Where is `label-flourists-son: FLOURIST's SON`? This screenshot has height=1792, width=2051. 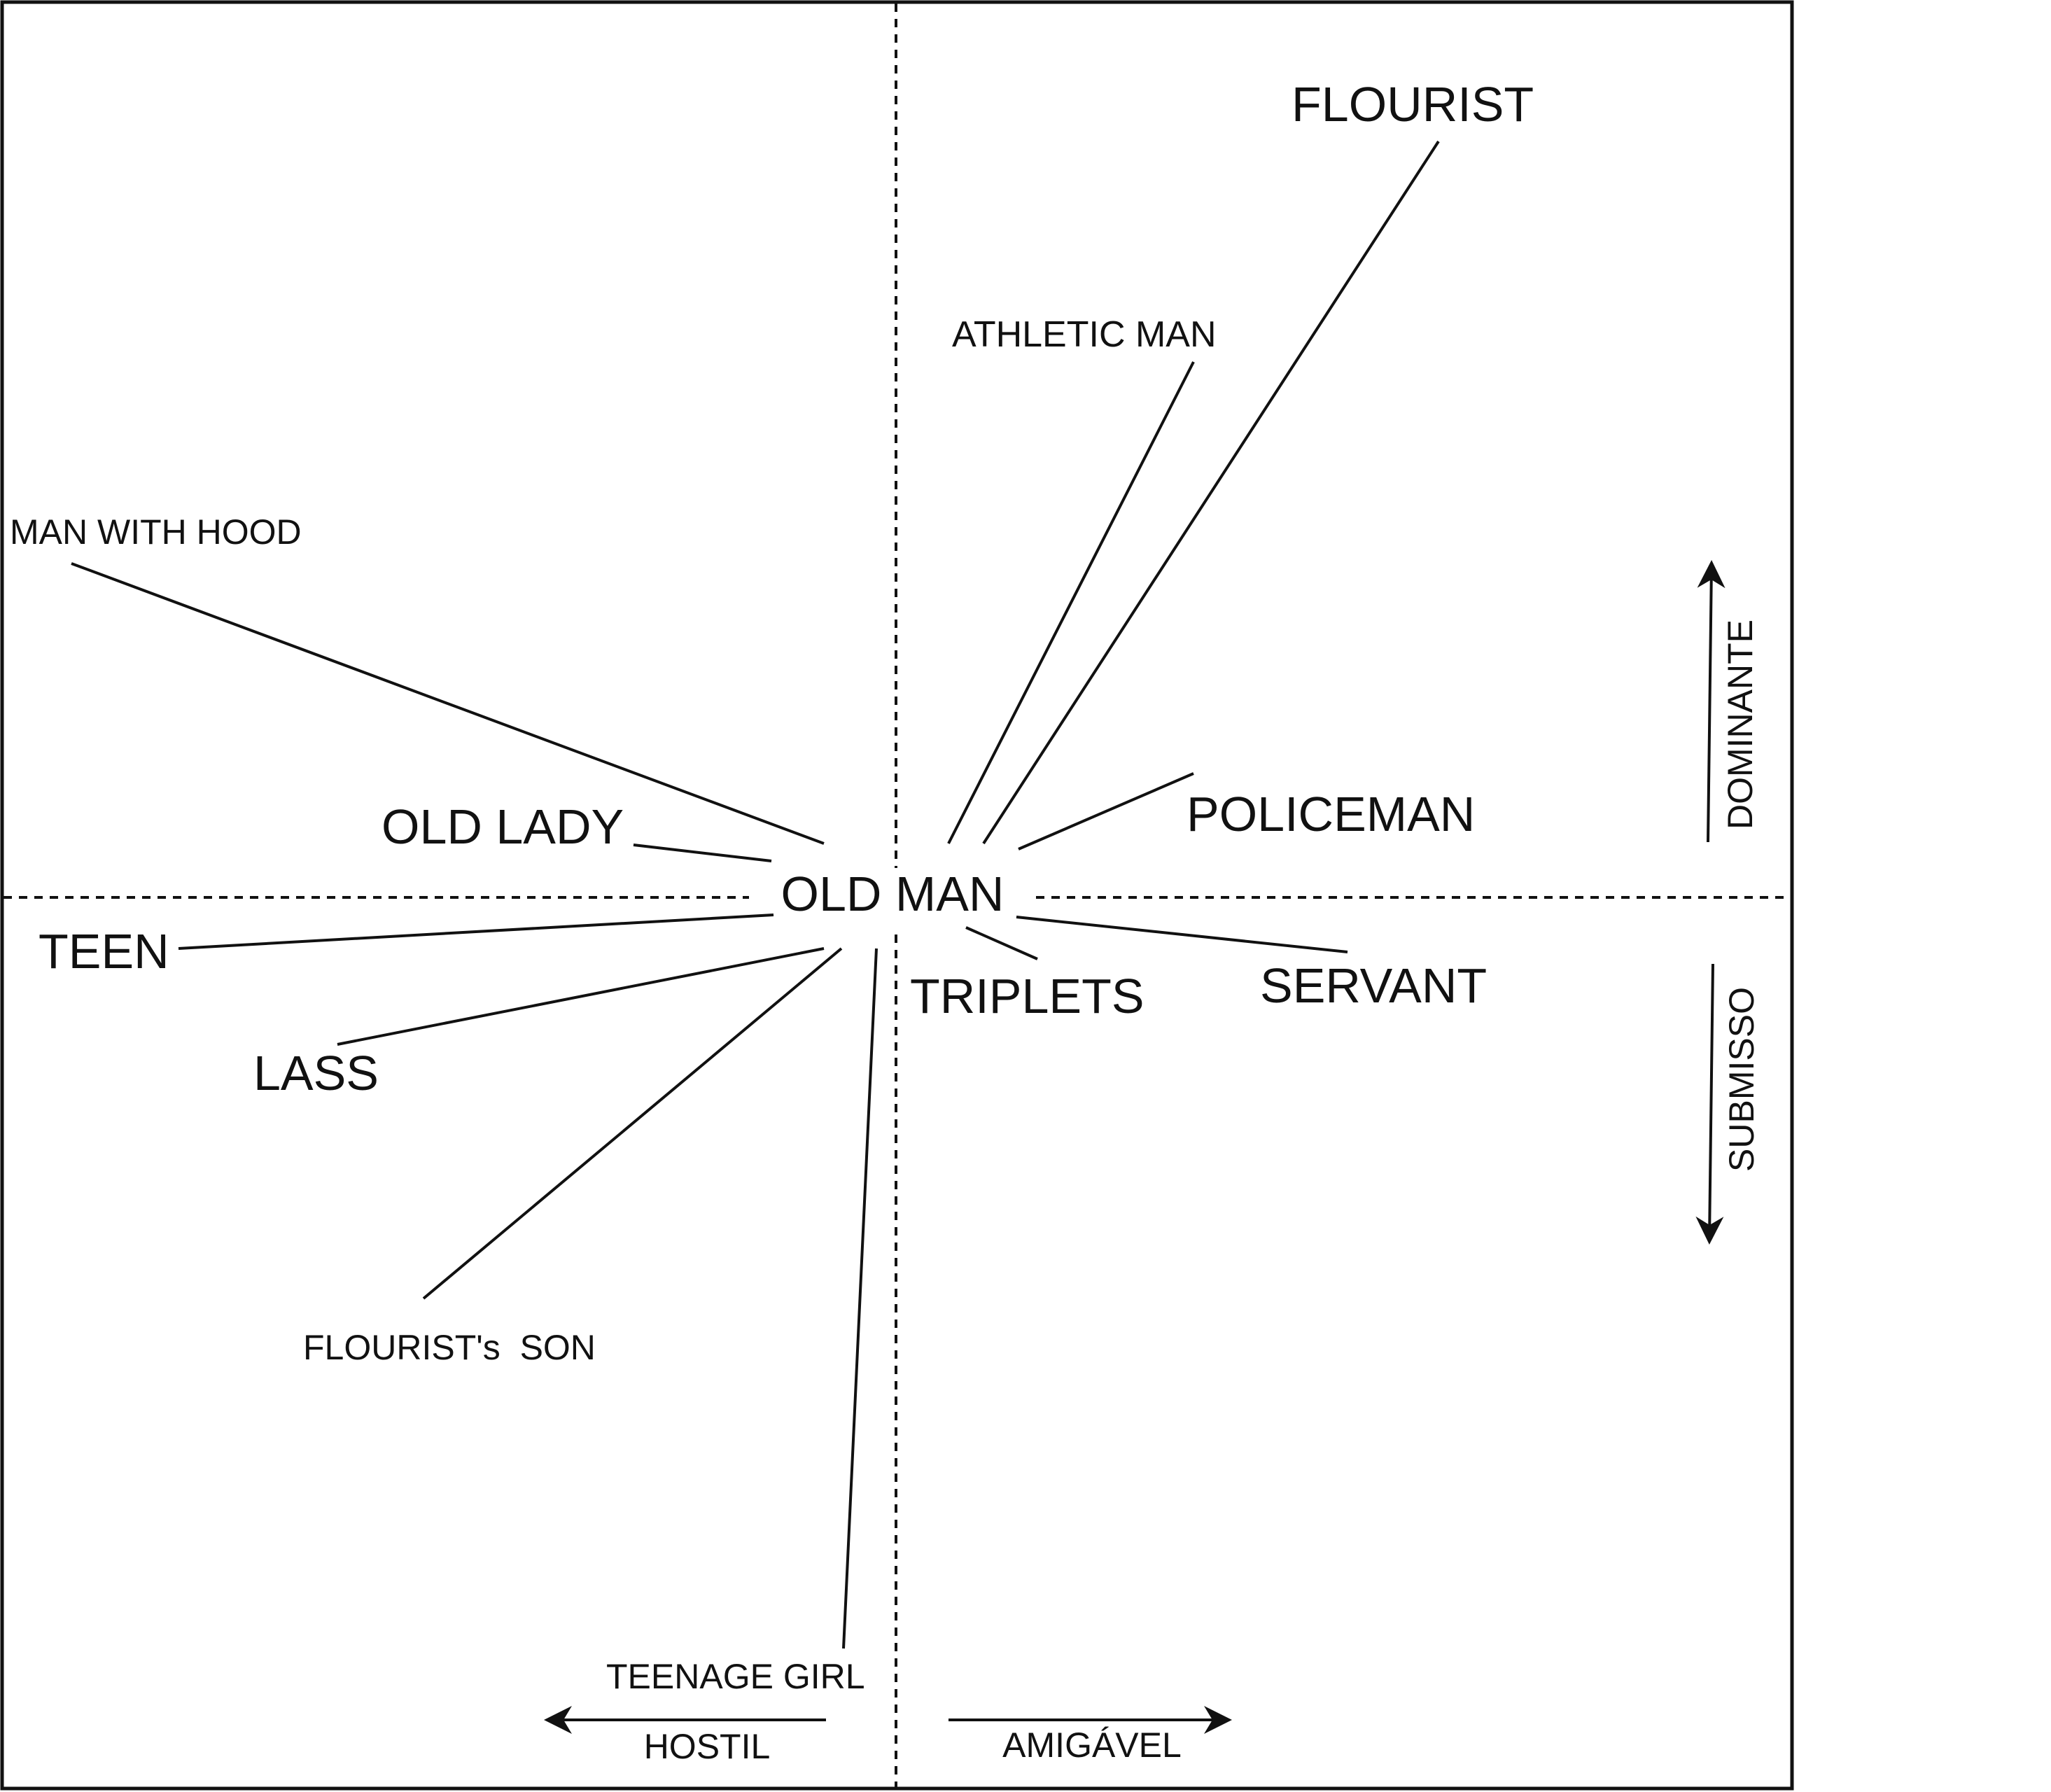 label-flourists-son: FLOURIST's SON is located at coordinates (449, 1347).